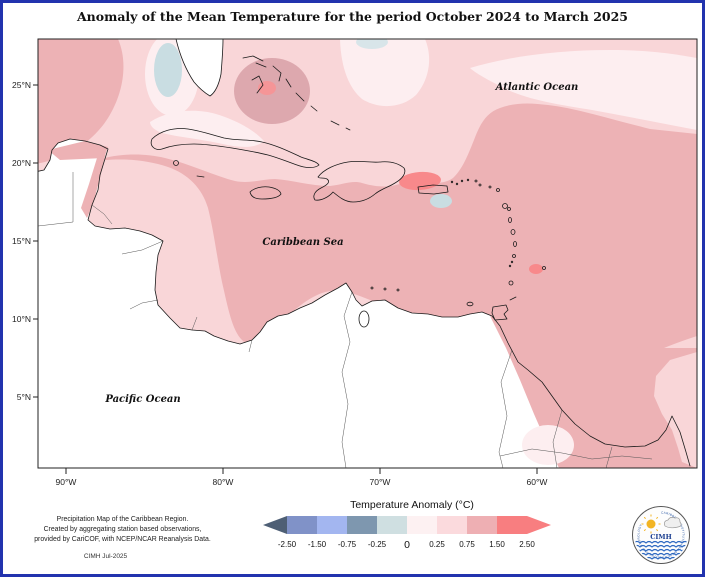 The image size is (705, 577). Describe the element at coordinates (380, 482) in the screenshot. I see `lon-tick-label: 70°W` at that location.